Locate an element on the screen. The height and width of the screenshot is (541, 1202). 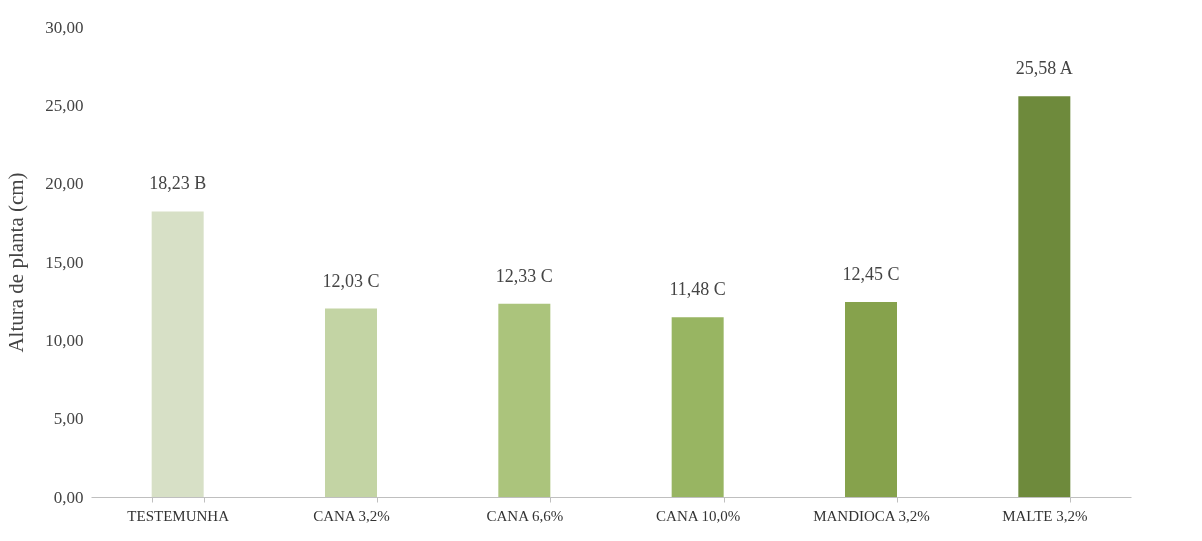
y-axis-title: Altura de planta (cm) is located at coordinates (16, 262).